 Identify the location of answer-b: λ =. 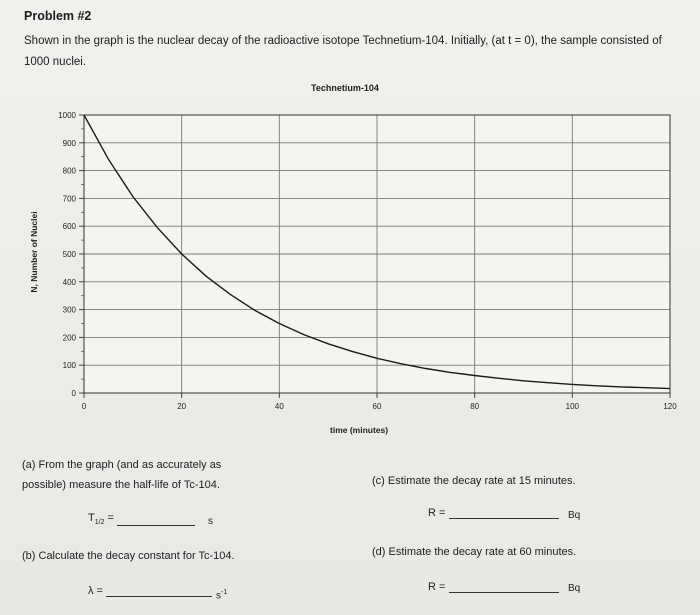
(150, 591).